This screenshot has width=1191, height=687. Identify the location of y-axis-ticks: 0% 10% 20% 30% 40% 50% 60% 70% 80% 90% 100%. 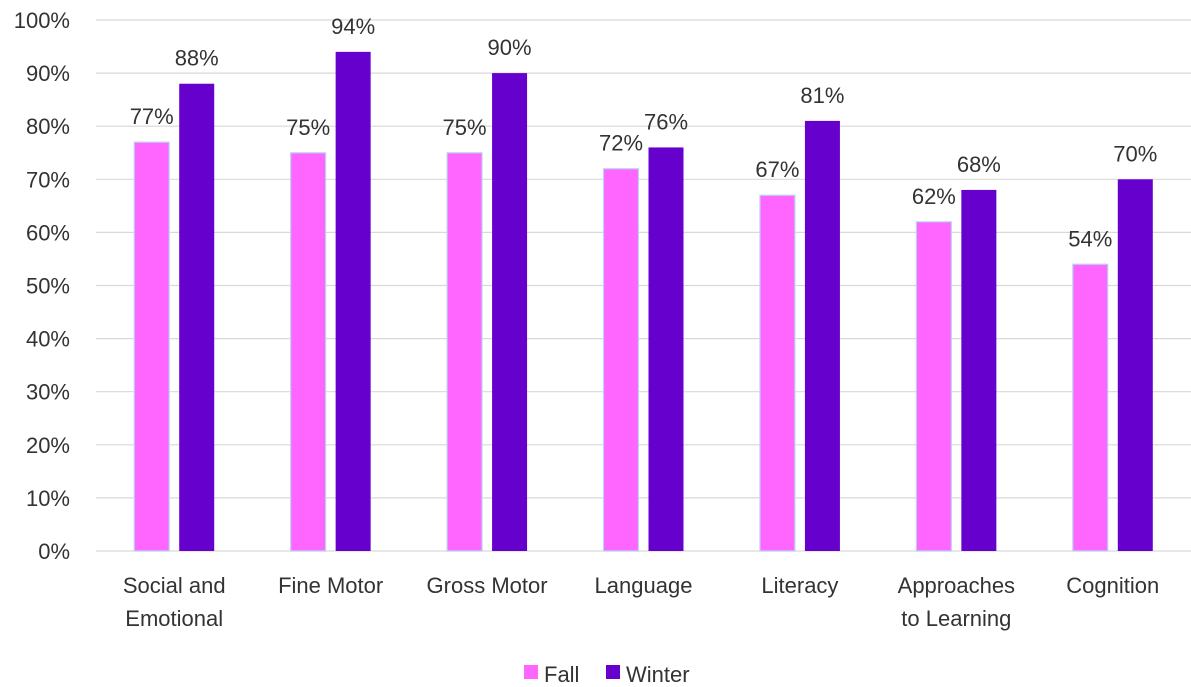
(42, 286).